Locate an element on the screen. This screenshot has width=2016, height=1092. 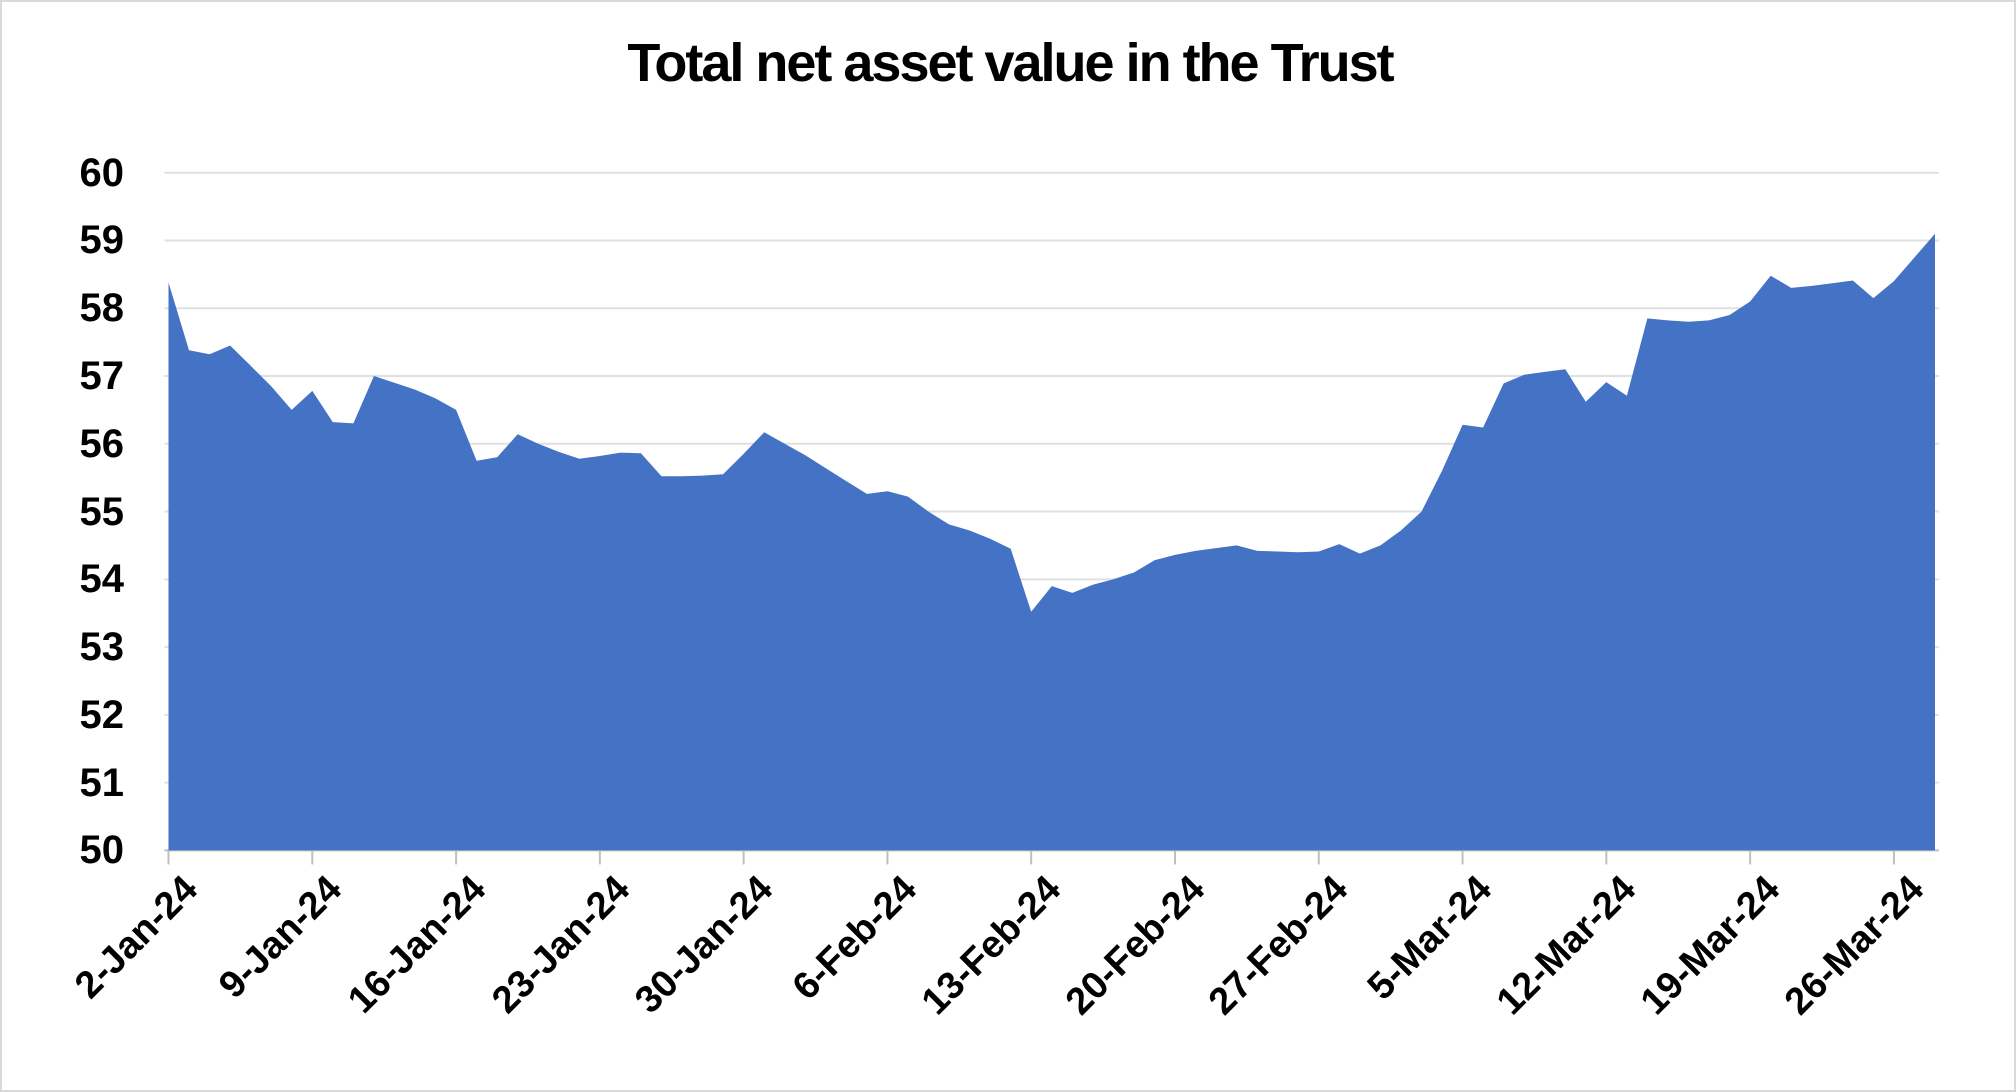
y-tick-label: 52 is located at coordinates (102, 714).